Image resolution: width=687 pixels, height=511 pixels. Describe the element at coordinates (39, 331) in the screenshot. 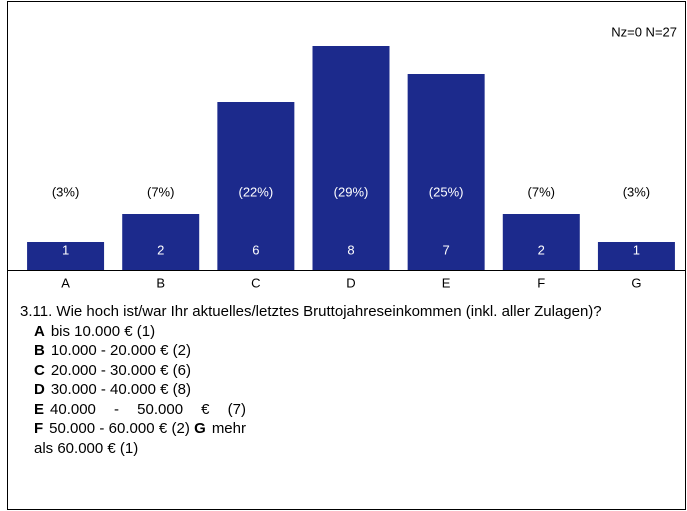

I see `legend-letter: A` at that location.